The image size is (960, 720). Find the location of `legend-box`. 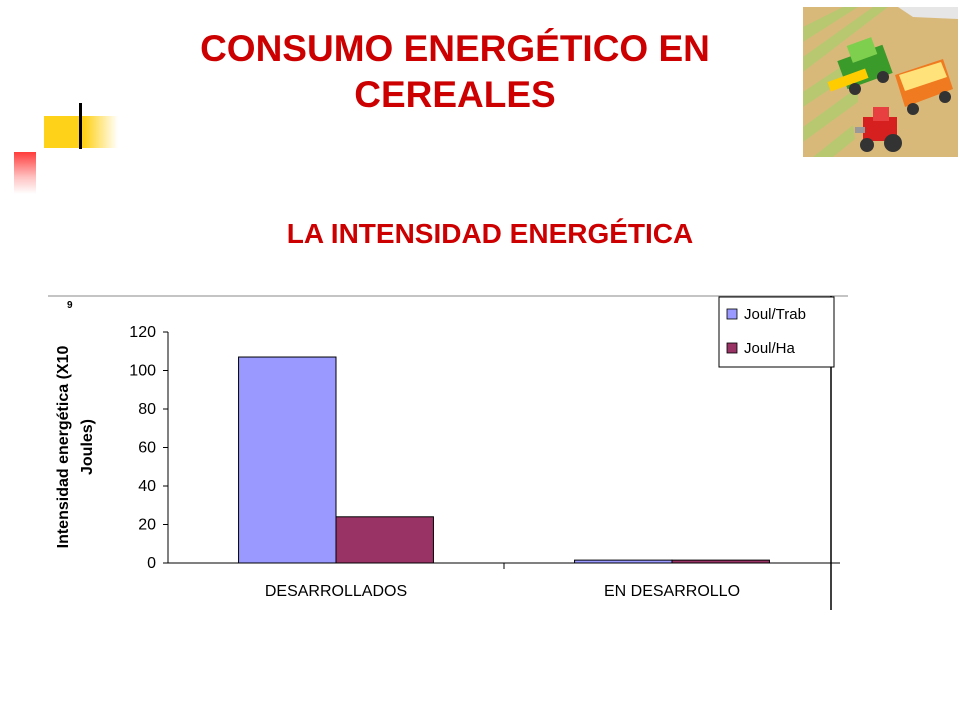

legend-box is located at coordinates (776, 332).